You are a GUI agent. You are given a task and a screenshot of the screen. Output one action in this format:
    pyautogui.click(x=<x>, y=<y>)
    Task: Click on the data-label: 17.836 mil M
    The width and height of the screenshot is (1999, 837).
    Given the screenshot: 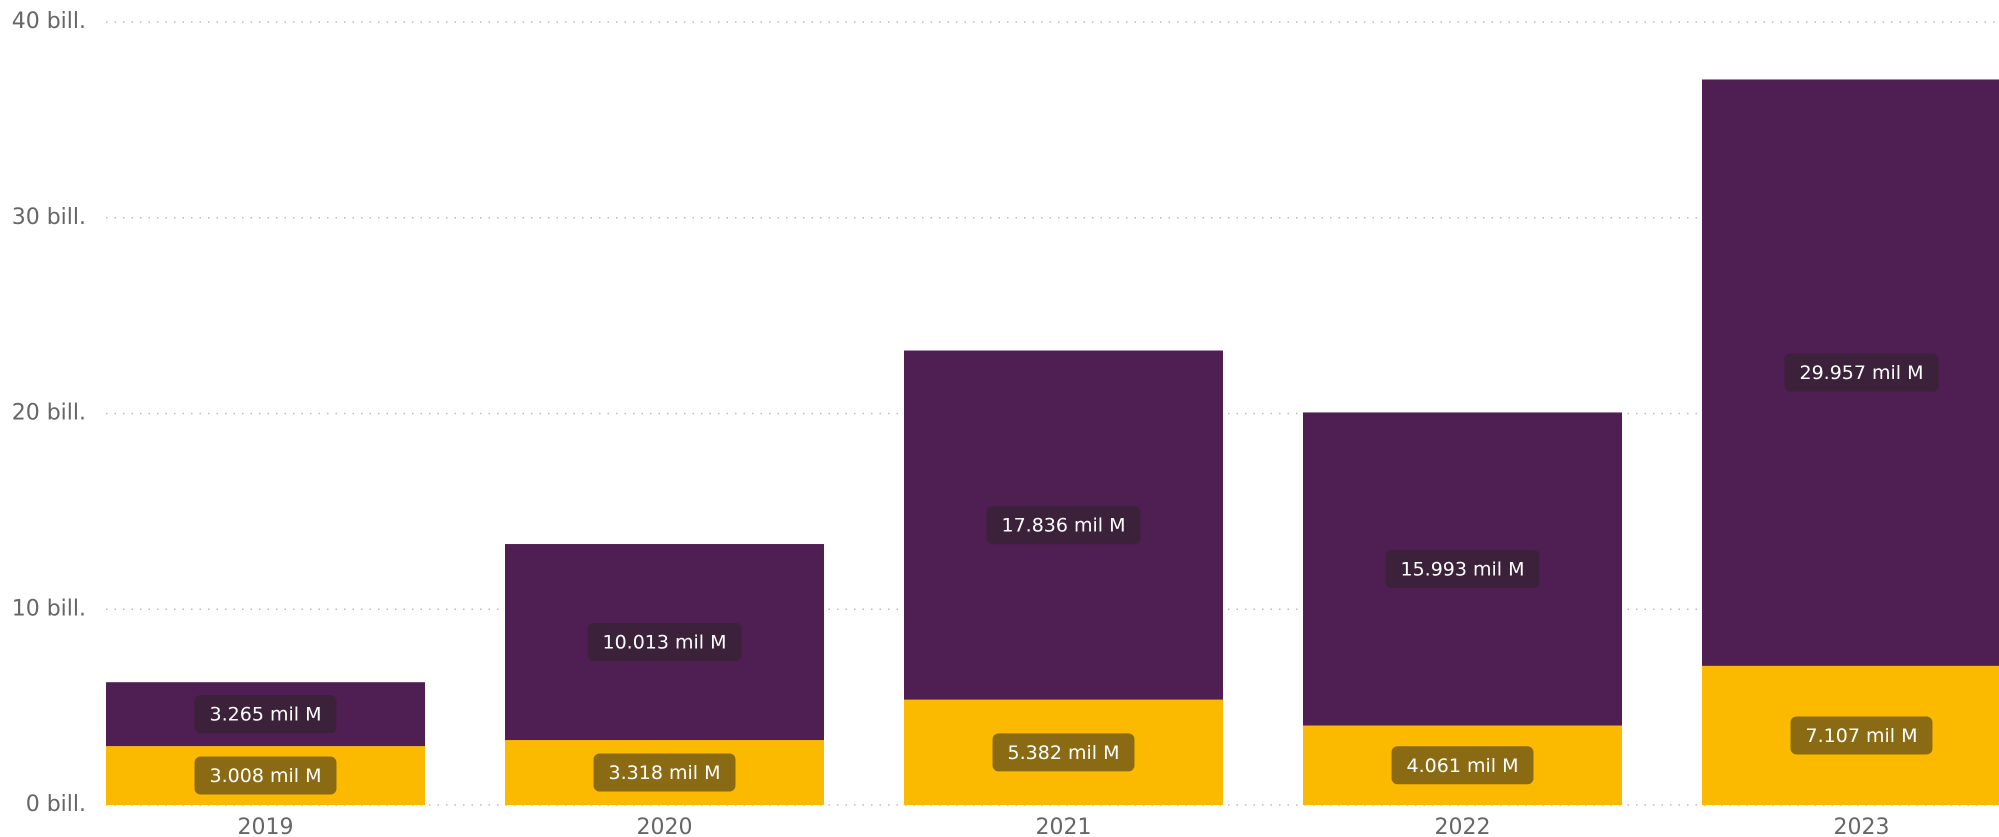 What is the action you would take?
    pyautogui.click(x=1063, y=525)
    